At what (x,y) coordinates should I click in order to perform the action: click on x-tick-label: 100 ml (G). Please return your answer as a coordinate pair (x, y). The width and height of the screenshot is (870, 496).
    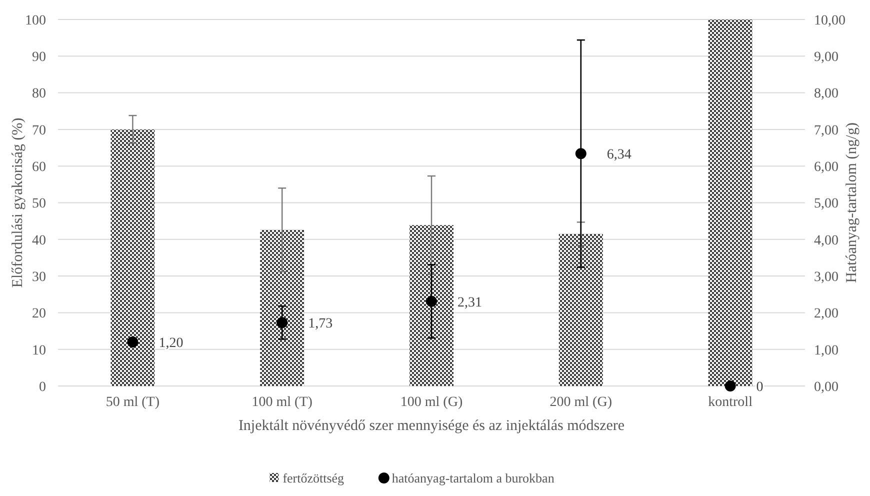
    Looking at the image, I should click on (431, 402).